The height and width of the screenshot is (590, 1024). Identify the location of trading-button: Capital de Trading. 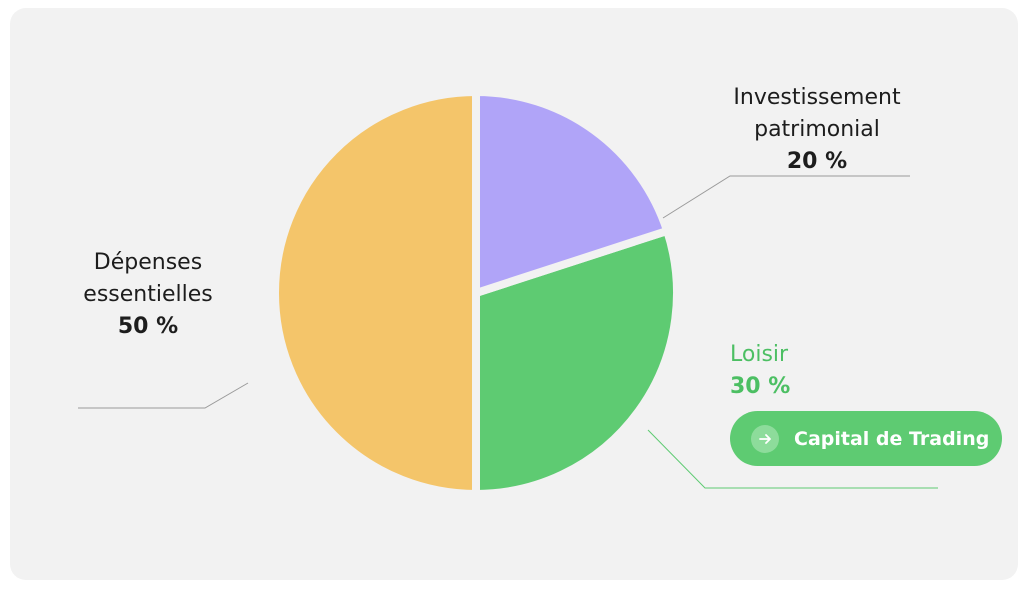
(866, 438).